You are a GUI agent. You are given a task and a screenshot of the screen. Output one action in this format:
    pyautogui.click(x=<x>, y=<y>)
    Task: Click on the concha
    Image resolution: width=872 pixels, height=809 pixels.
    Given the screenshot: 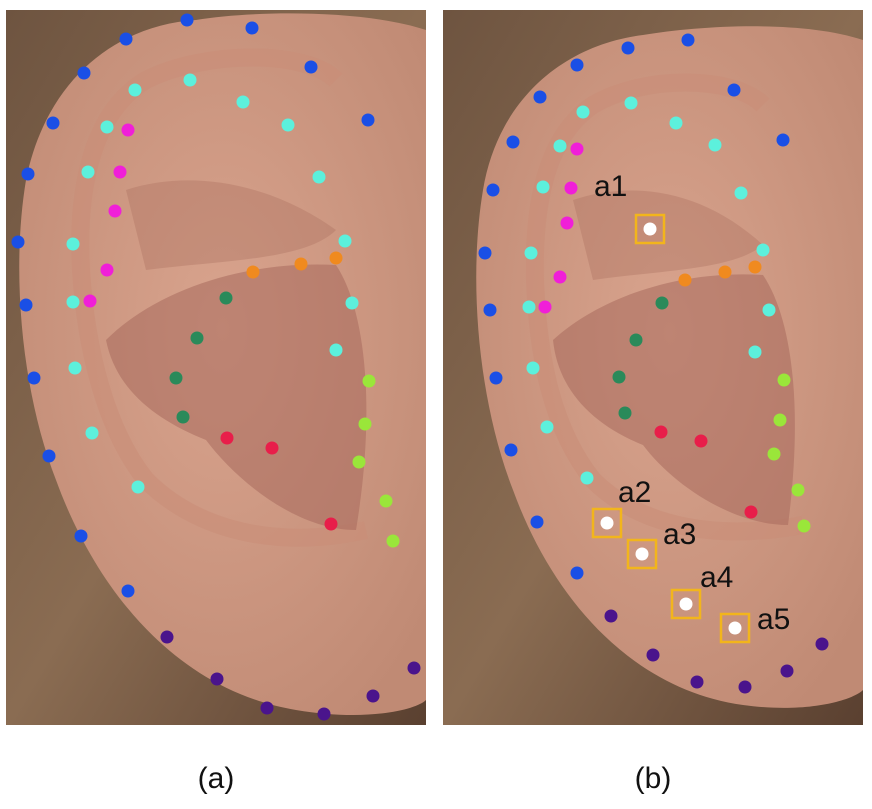 What is the action you would take?
    pyautogui.click(x=674, y=399)
    